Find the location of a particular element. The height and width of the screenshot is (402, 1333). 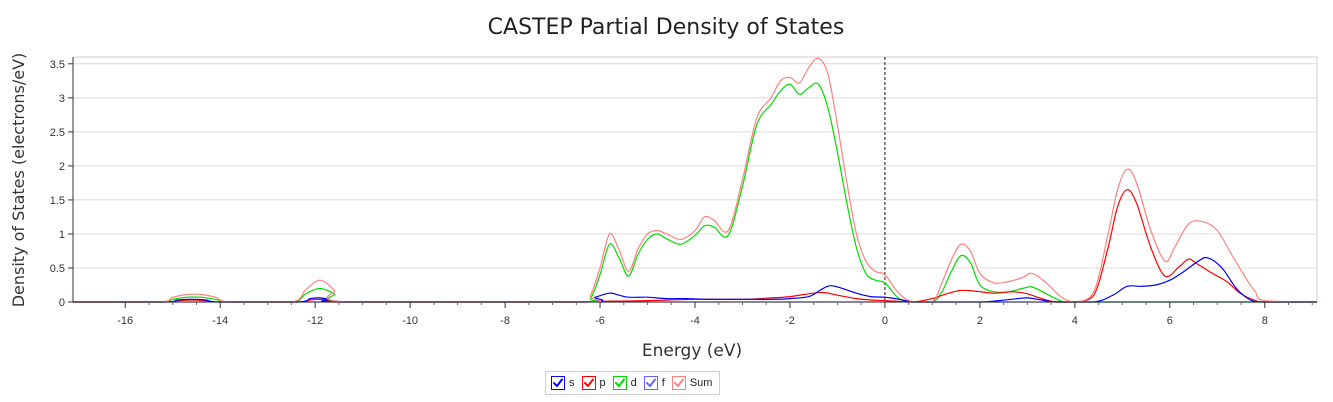

x-tick-label: -14 is located at coordinates (220, 321).